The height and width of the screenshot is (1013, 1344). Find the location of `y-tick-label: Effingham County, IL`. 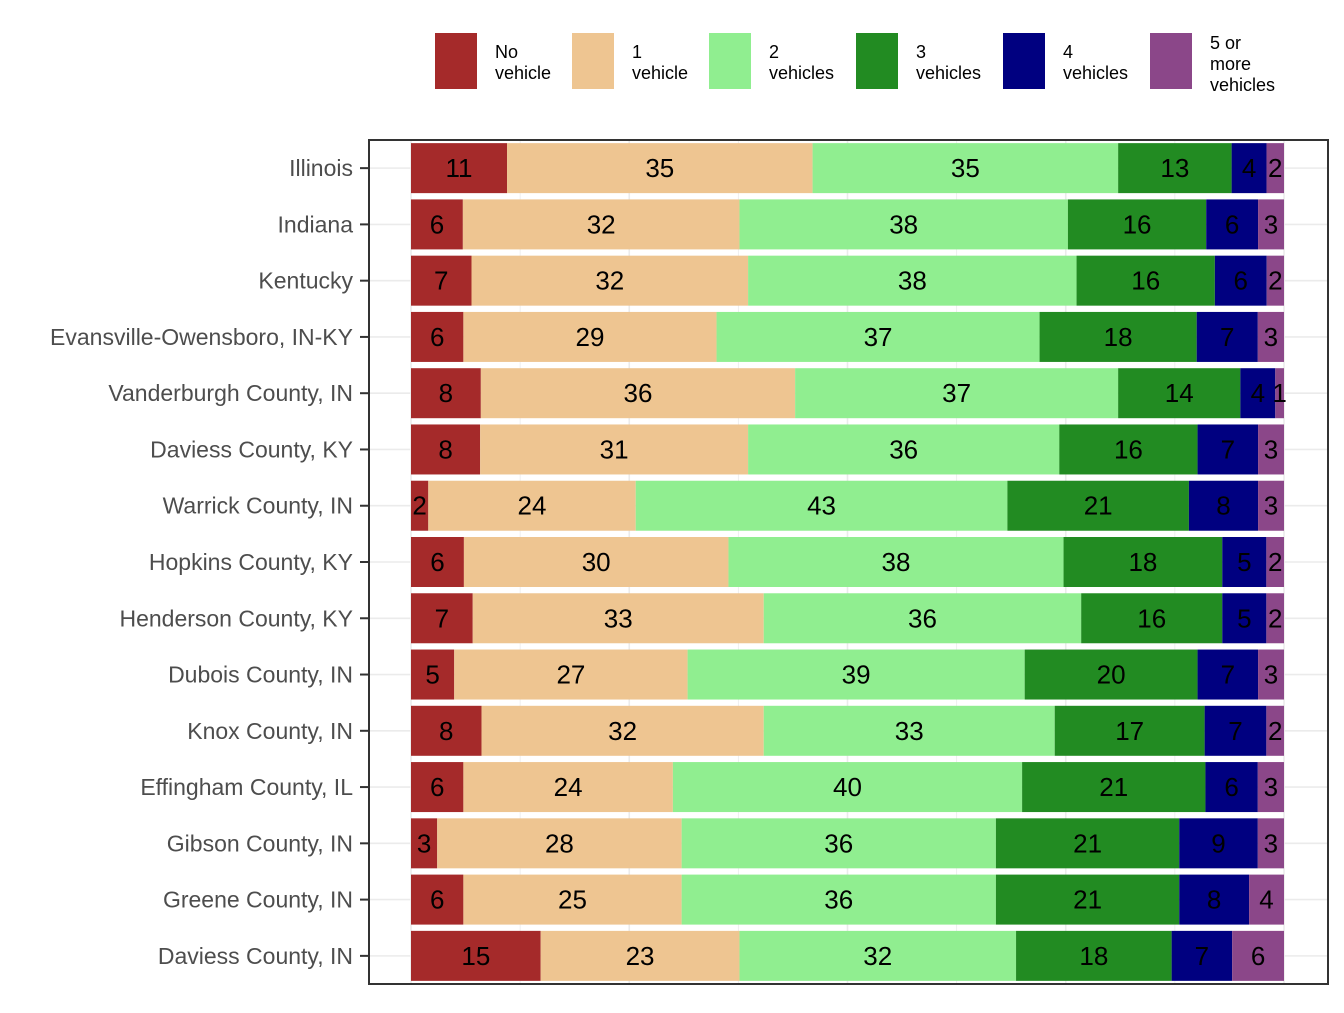

y-tick-label: Effingham County, IL is located at coordinates (246, 787).